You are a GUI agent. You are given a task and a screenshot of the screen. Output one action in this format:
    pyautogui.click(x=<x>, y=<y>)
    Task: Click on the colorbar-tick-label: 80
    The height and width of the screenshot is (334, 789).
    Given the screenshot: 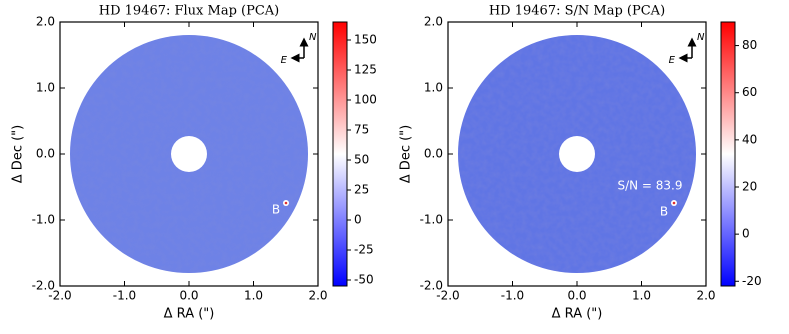 What is the action you would take?
    pyautogui.click(x=749, y=45)
    